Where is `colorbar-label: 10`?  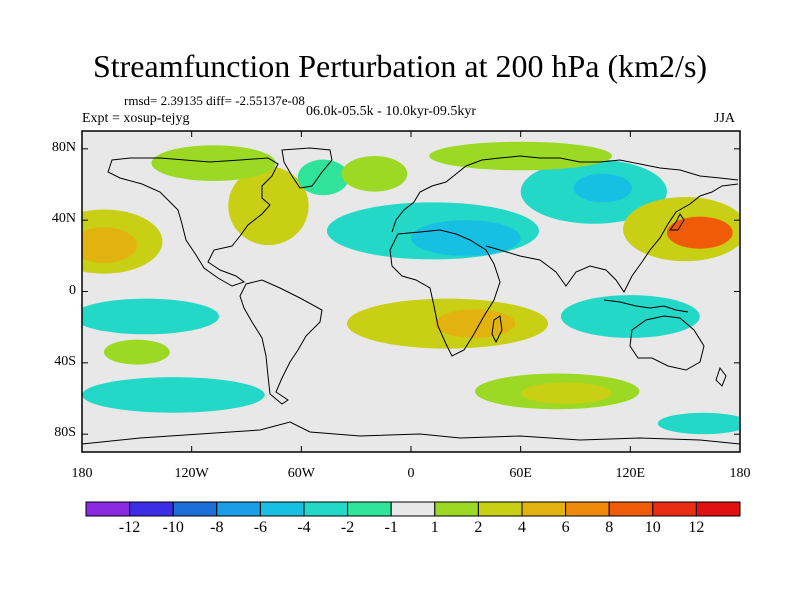 colorbar-label: 10 is located at coordinates (652, 527).